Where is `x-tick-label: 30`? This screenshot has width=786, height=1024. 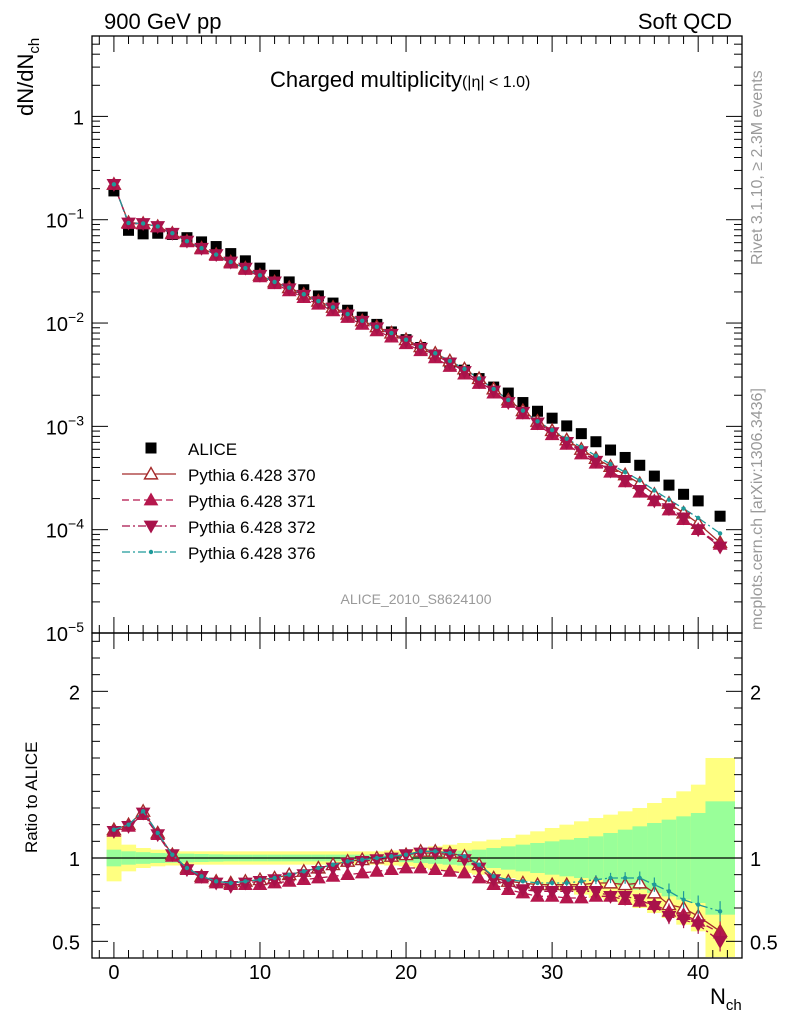
x-tick-label: 30 is located at coordinates (552, 973).